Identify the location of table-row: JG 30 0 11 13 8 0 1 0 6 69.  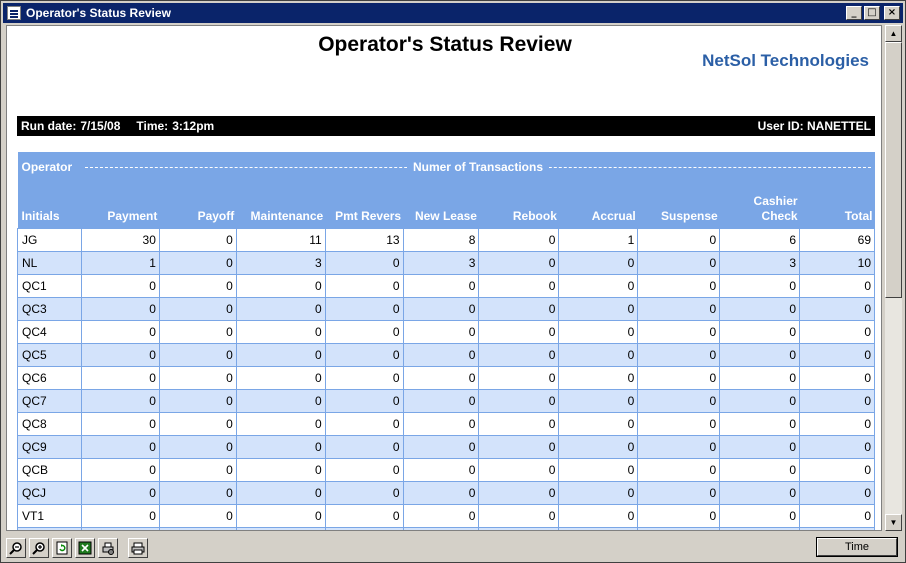
(446, 239).